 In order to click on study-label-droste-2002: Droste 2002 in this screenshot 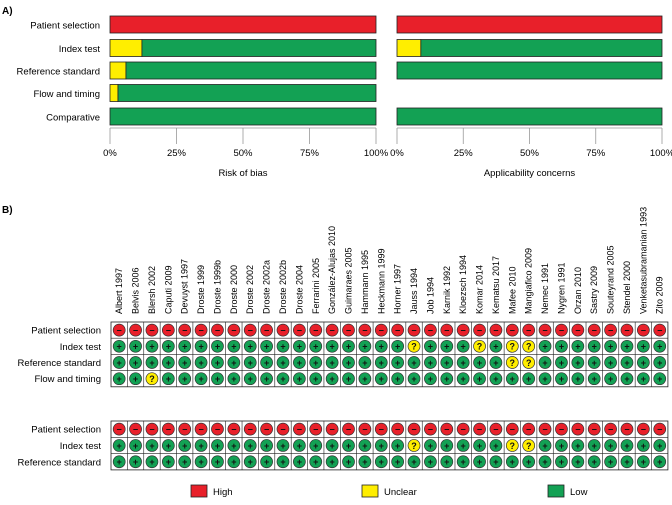, I will do `click(250, 289)`.